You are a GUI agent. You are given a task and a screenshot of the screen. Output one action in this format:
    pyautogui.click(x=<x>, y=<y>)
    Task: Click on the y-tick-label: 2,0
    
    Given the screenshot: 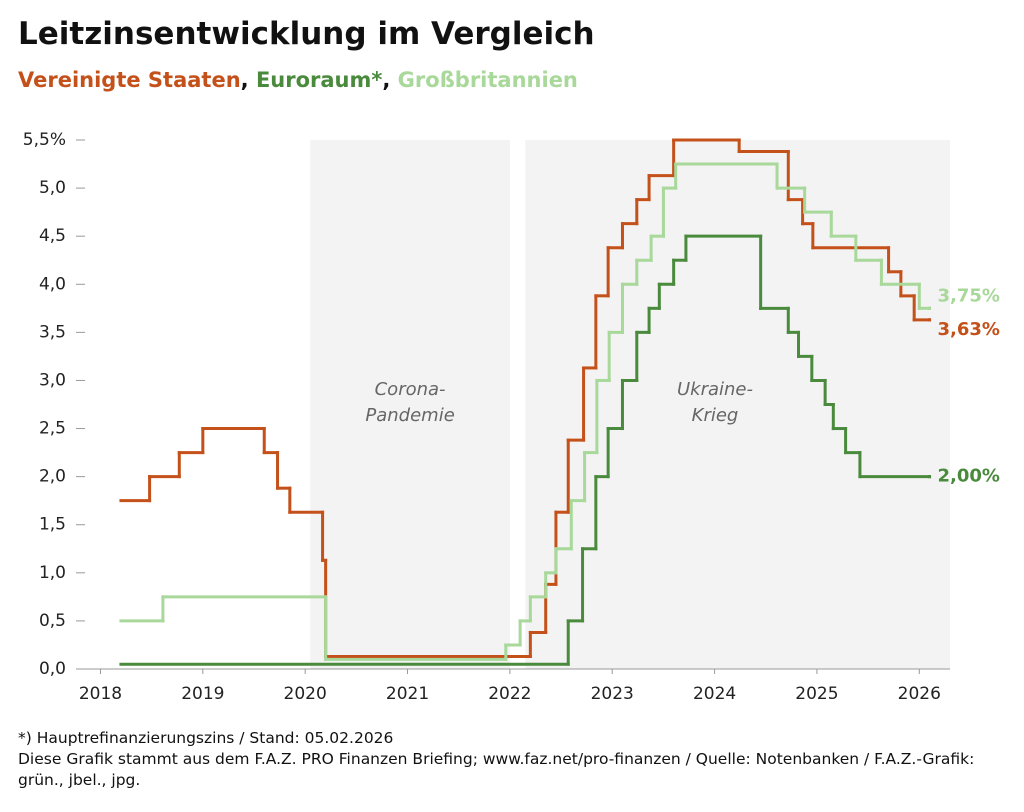 What is the action you would take?
    pyautogui.click(x=52, y=477)
    